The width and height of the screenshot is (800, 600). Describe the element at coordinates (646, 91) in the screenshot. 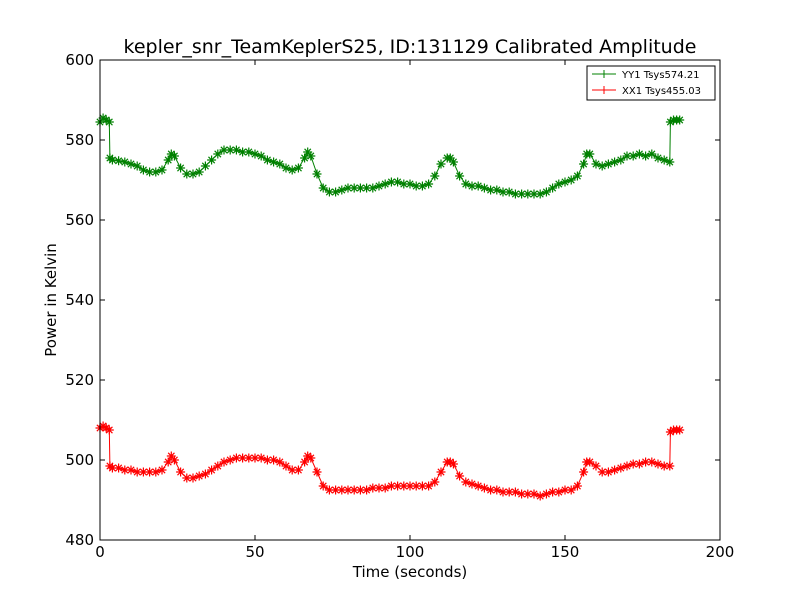

I see `legend-entry: XX1 Tsys455.03` at that location.